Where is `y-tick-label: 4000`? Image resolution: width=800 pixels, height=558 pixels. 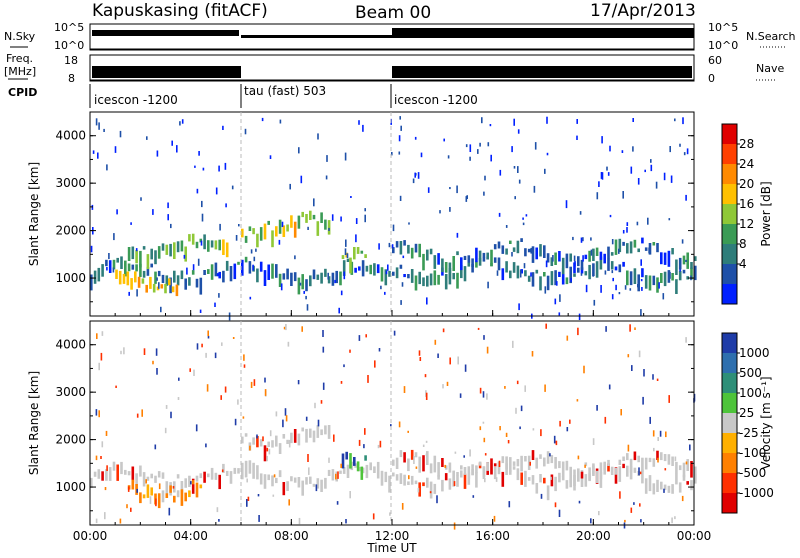
y-tick-label: 4000 is located at coordinates (70, 345).